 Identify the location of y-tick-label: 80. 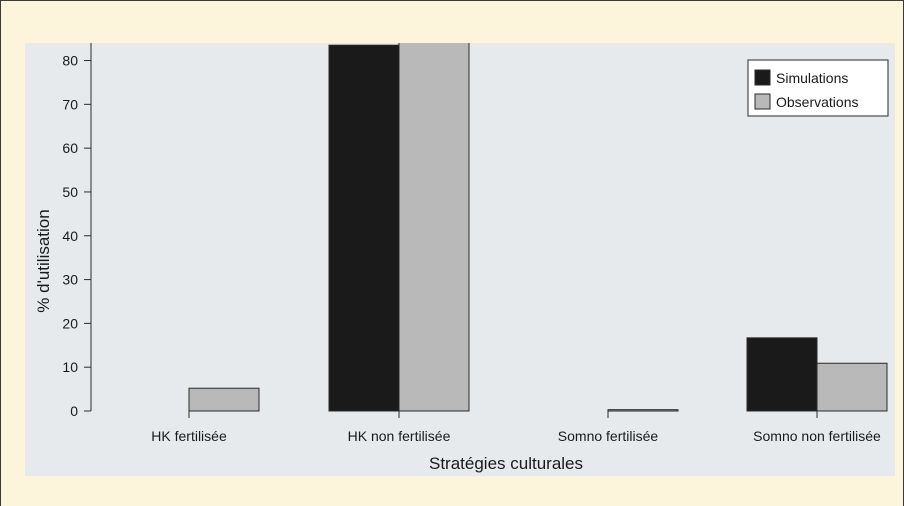
(70, 61).